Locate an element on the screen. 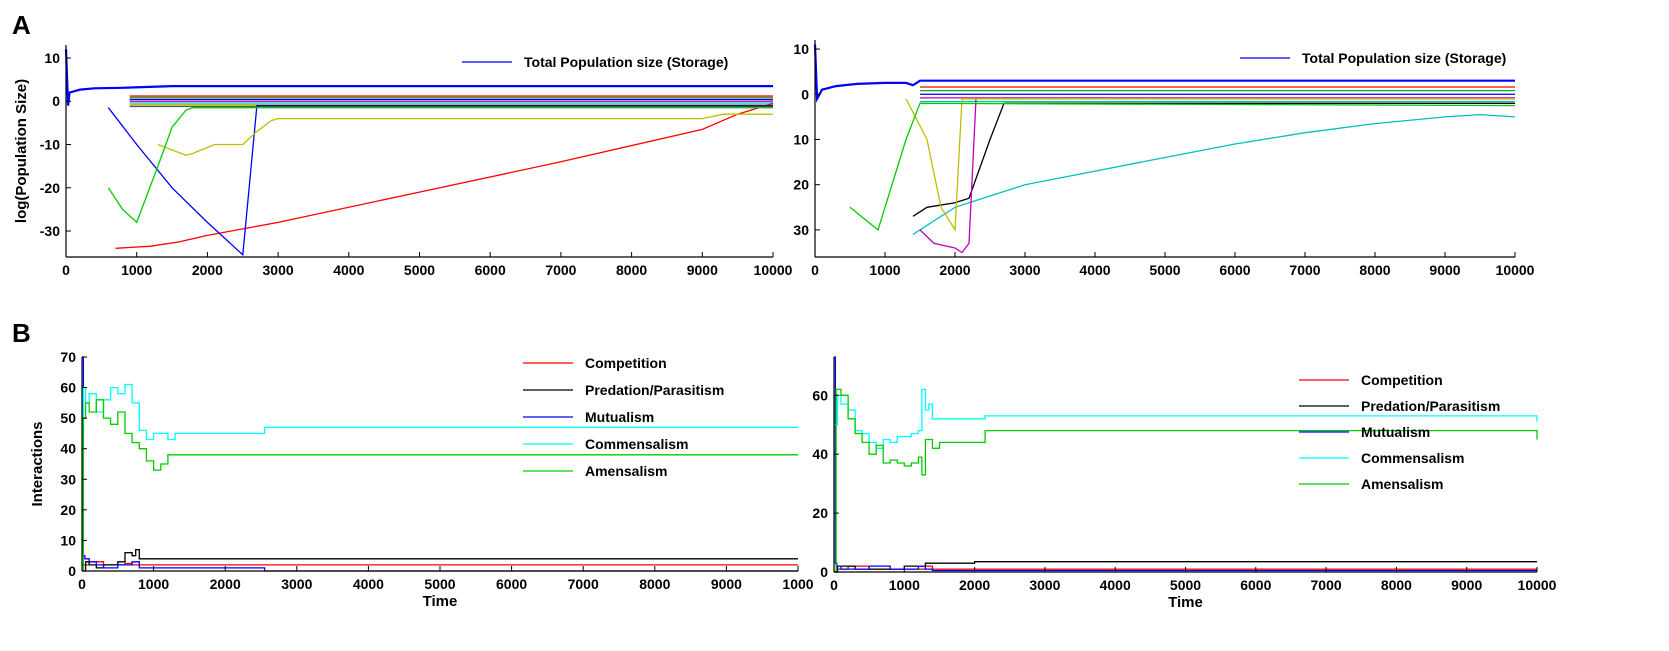 Image resolution: width=1669 pixels, height=651 pixels. panel-label-b: B is located at coordinates (21, 333).